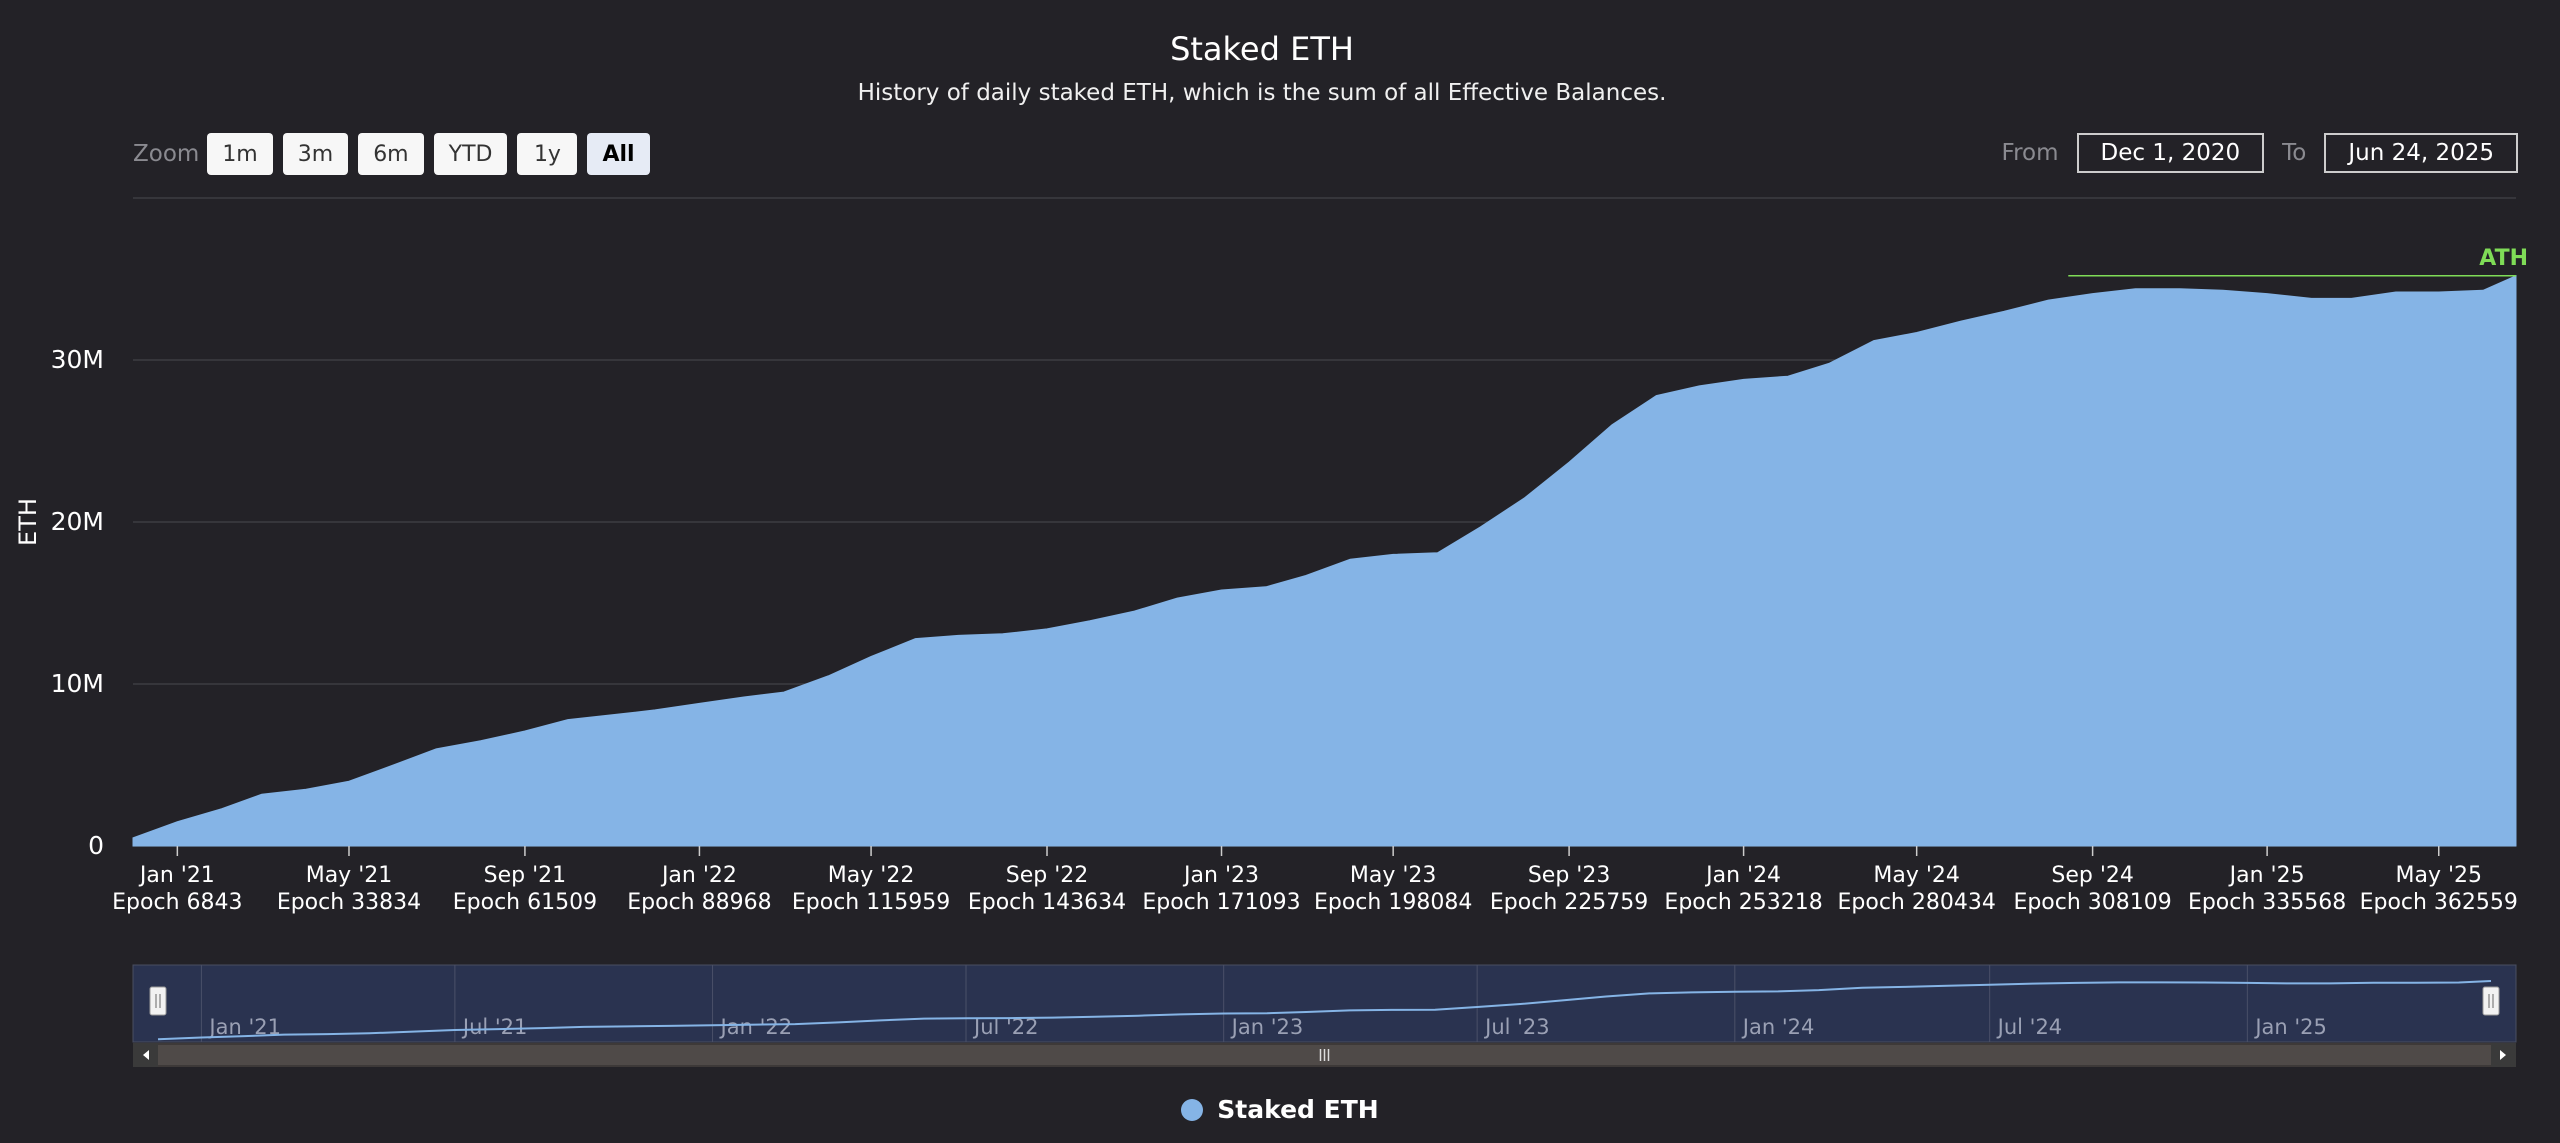 The image size is (2560, 1143). What do you see at coordinates (96, 845) in the screenshot?
I see `y-tick-label: 0` at bounding box center [96, 845].